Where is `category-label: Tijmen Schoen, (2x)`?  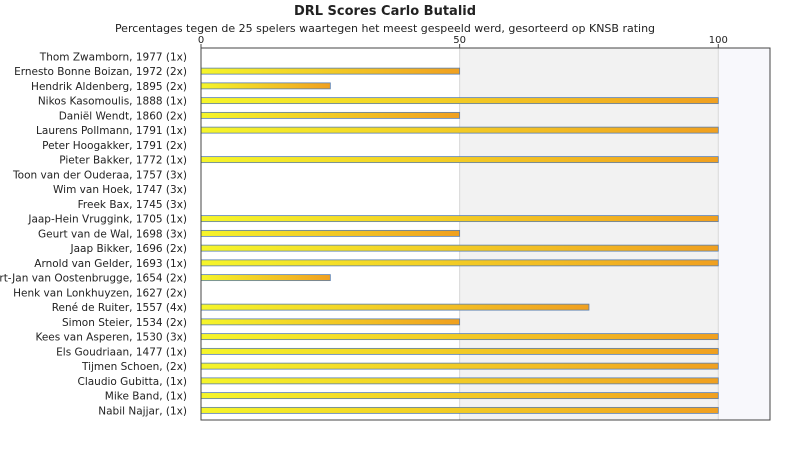
category-label: Tijmen Schoen, (2x) is located at coordinates (134, 367).